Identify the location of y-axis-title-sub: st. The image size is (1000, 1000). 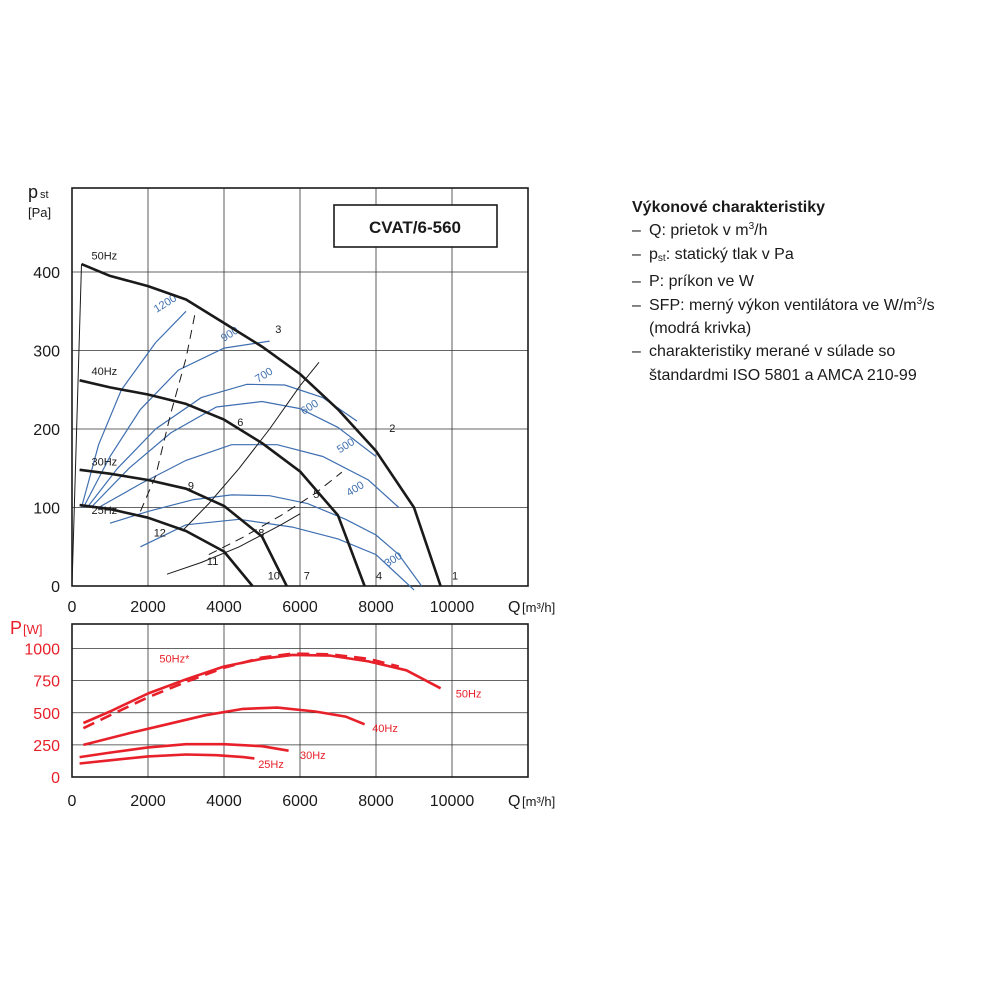
(44, 195).